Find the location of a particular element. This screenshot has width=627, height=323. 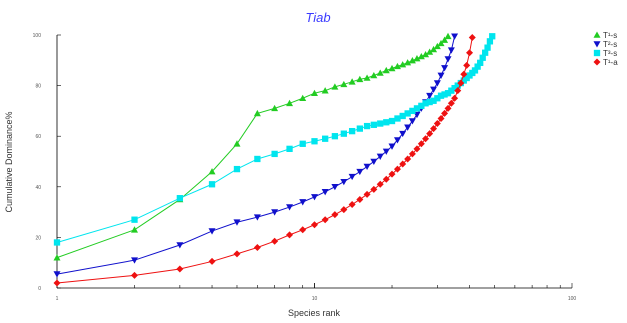

legend-item: T¹-a is located at coordinates (605, 62).